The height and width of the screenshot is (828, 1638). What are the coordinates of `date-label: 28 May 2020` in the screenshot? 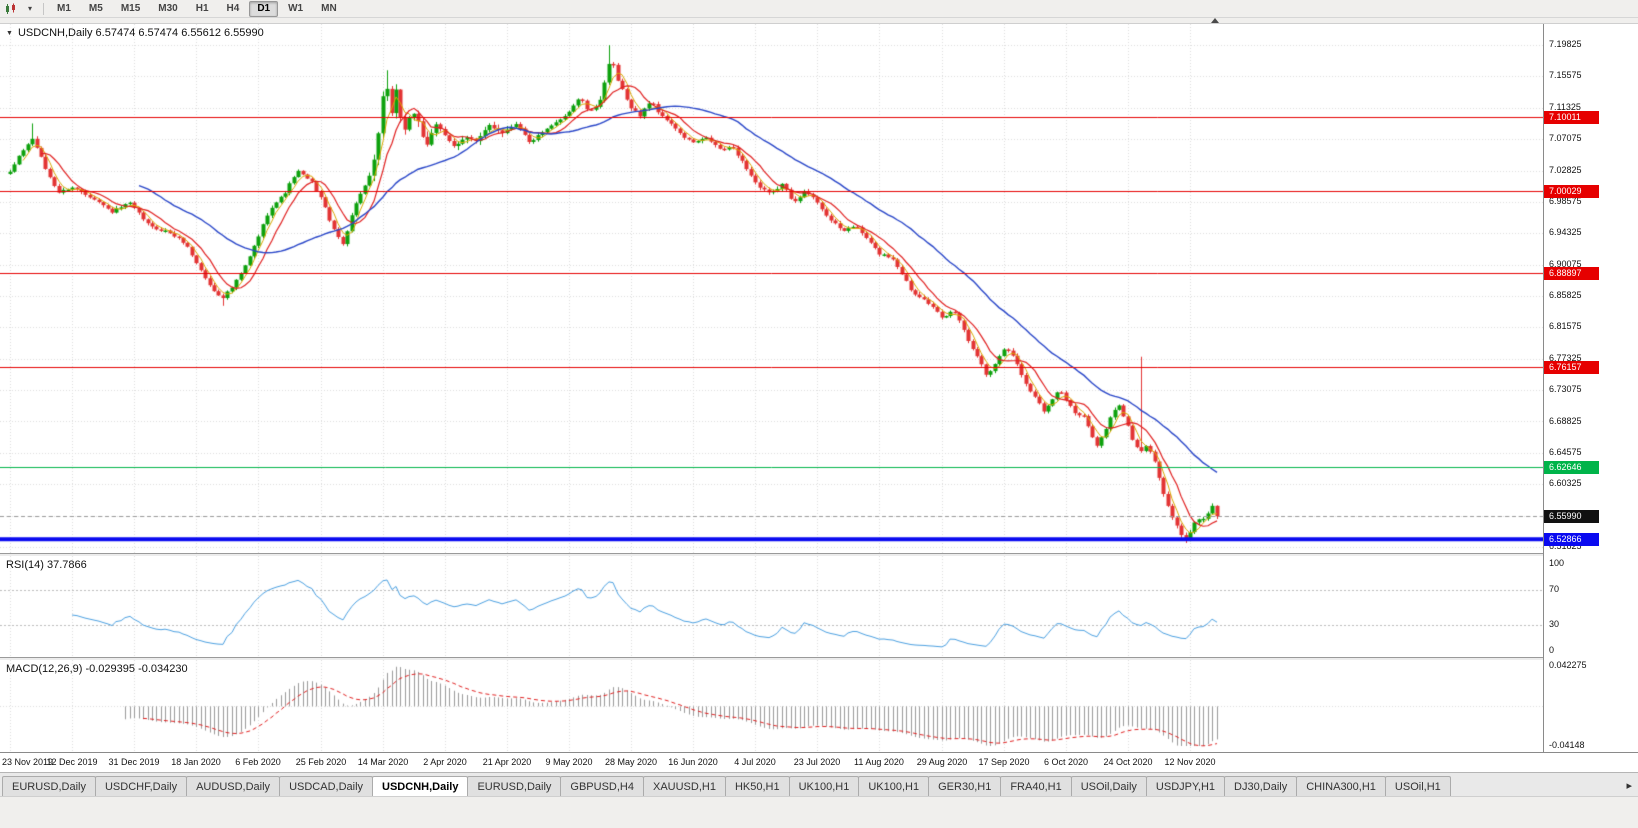 It's located at (631, 762).